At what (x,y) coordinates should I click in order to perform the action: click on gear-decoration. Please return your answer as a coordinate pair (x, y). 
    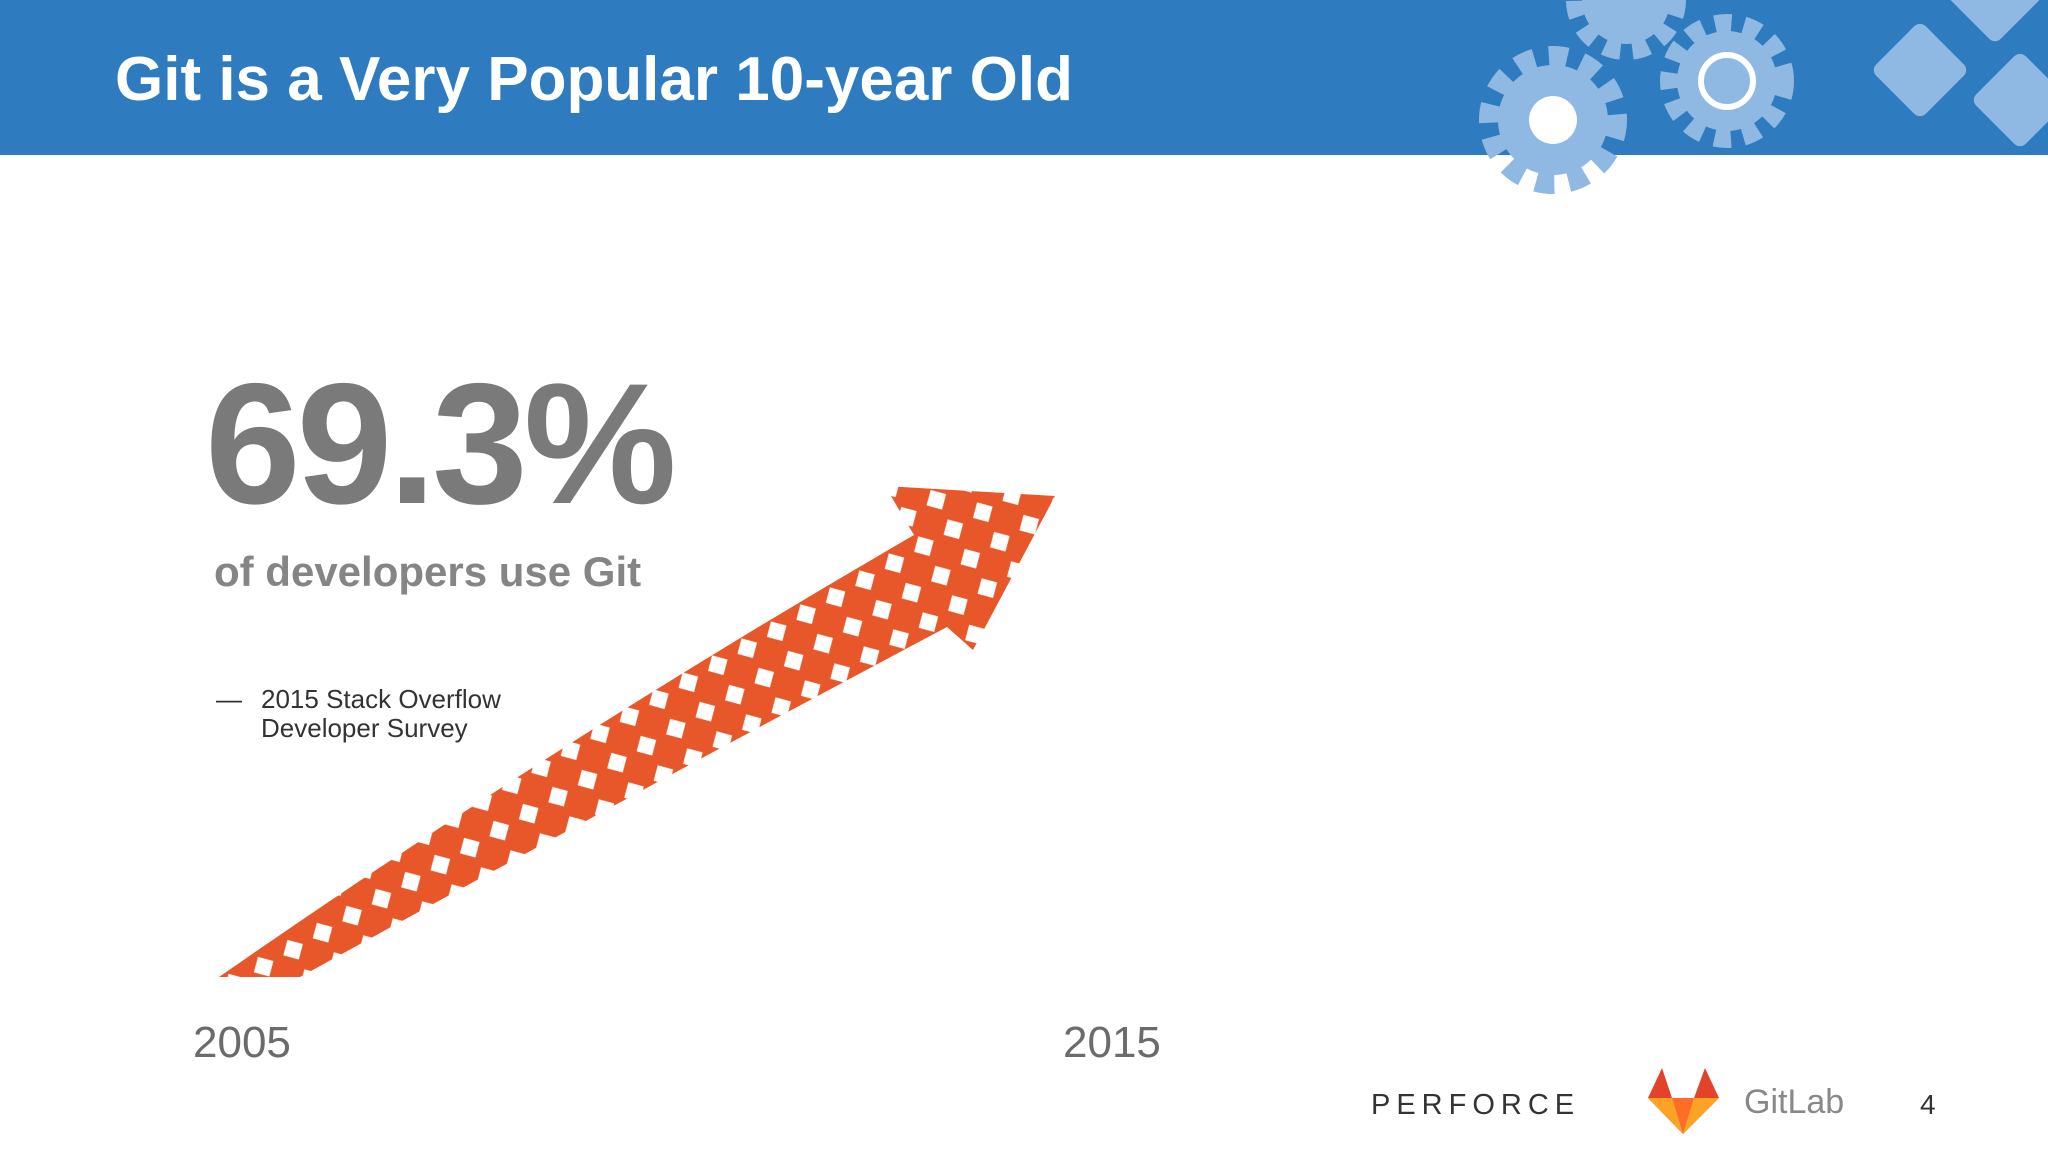
    Looking at the image, I should click on (1763, 97).